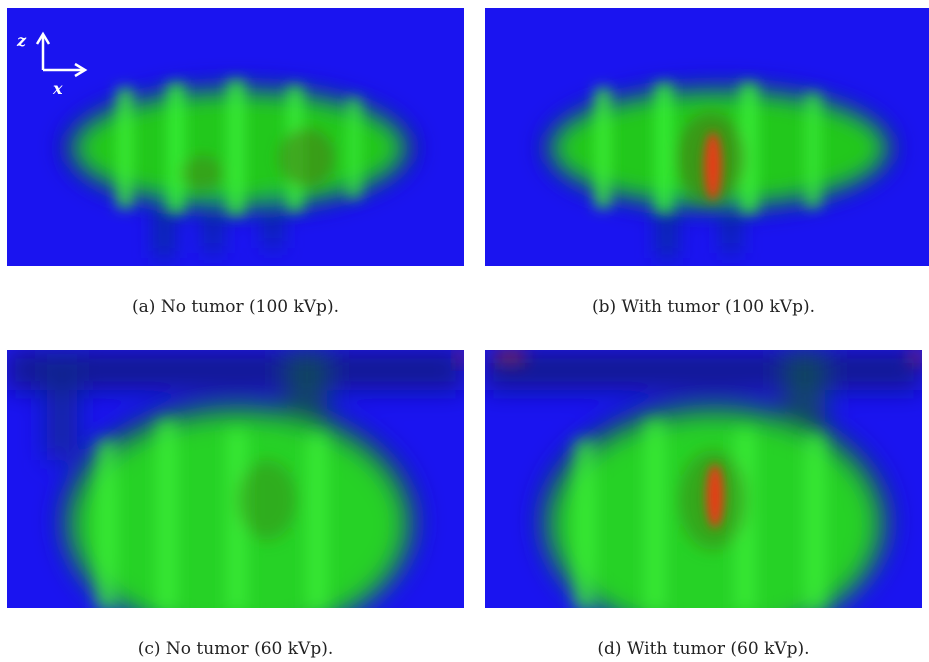  What do you see at coordinates (235, 649) in the screenshot?
I see `caption-c: (c) No tumor (60 kVp).` at bounding box center [235, 649].